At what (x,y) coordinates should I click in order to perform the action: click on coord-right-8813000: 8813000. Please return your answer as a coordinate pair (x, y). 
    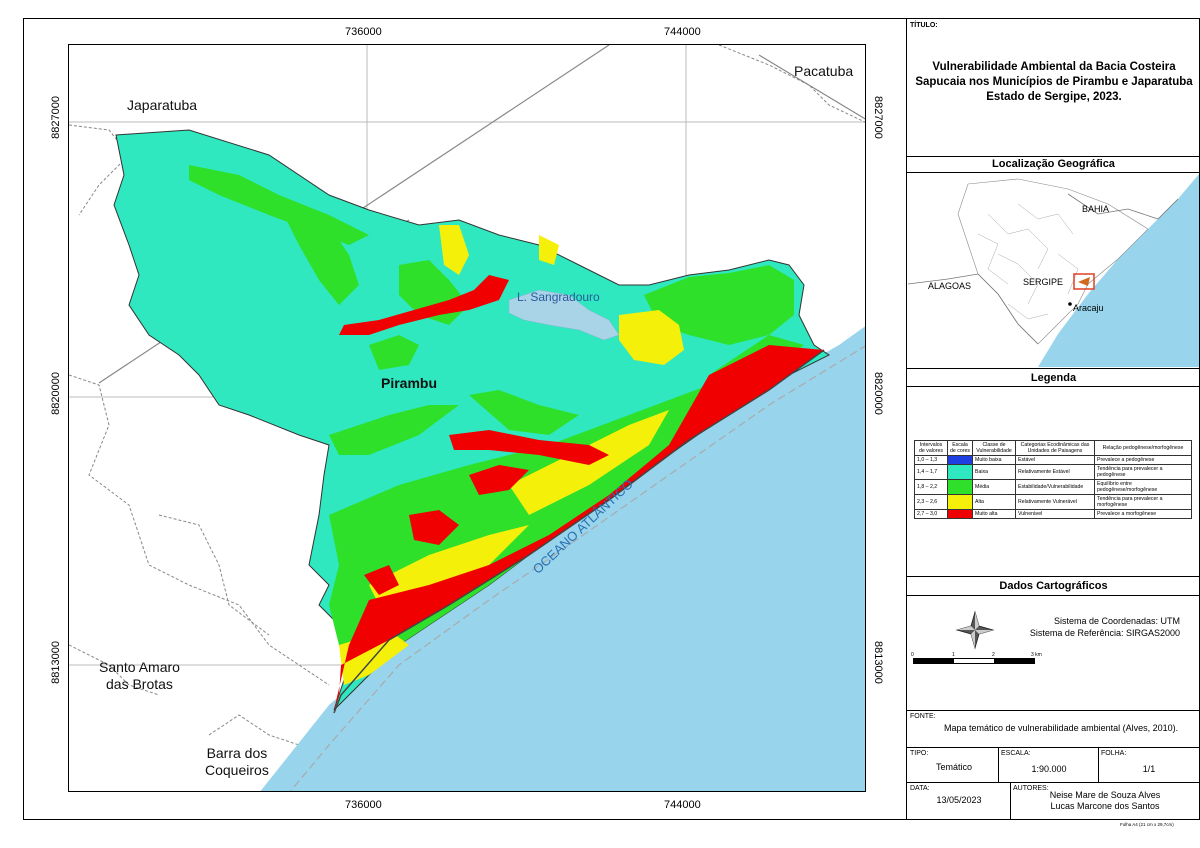
    Looking at the image, I should click on (878, 662).